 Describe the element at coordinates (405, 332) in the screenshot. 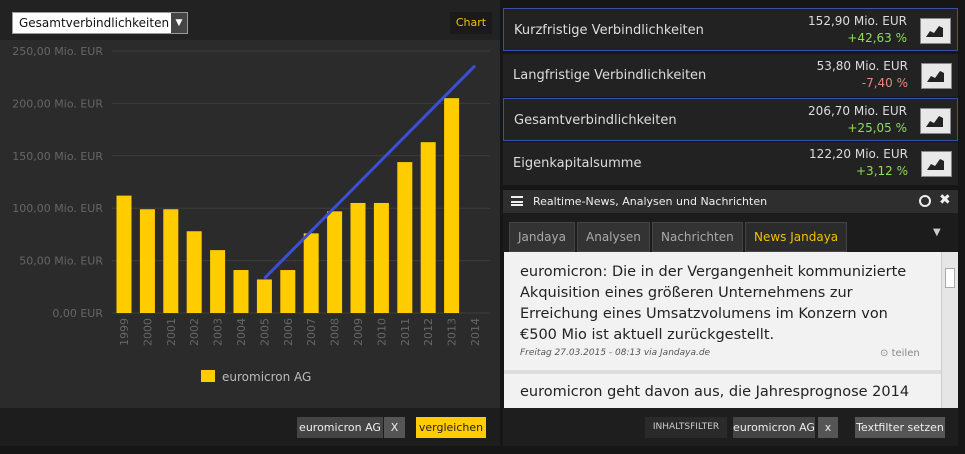

I see `x-tick-label: 2011` at that location.